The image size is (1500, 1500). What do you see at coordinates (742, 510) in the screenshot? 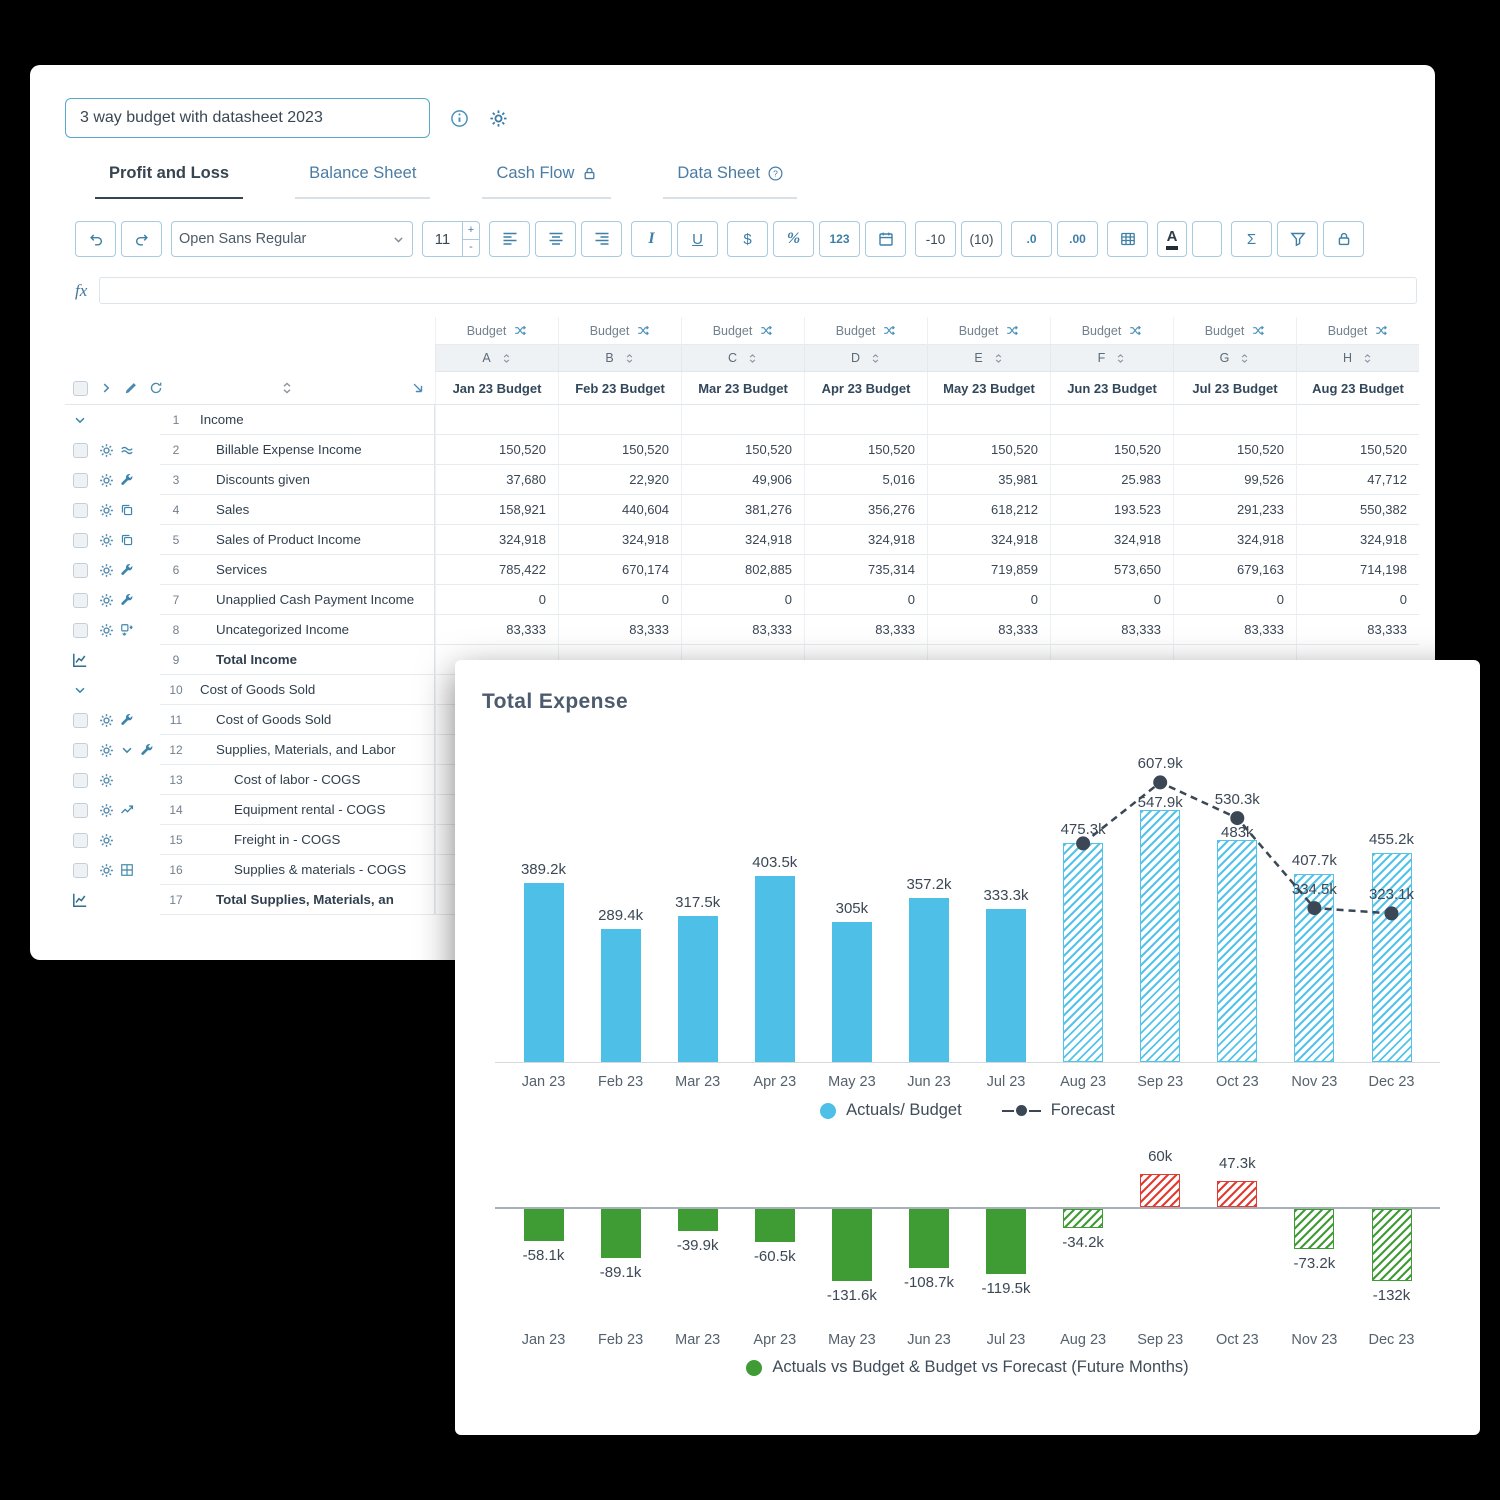
I see `cell-4-C: 381,276` at bounding box center [742, 510].